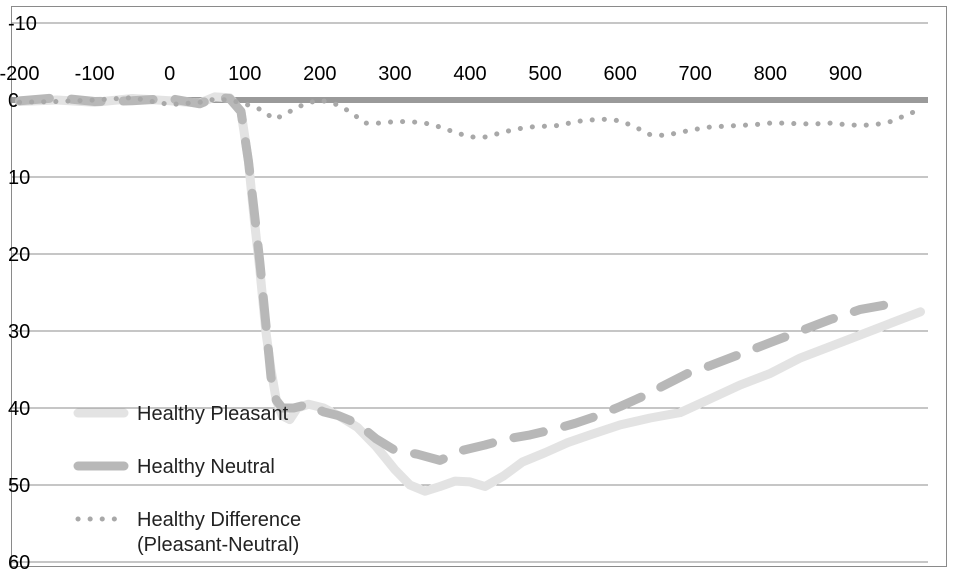  Describe the element at coordinates (845, 74) in the screenshot. I see `x-tick-label: 900` at that location.